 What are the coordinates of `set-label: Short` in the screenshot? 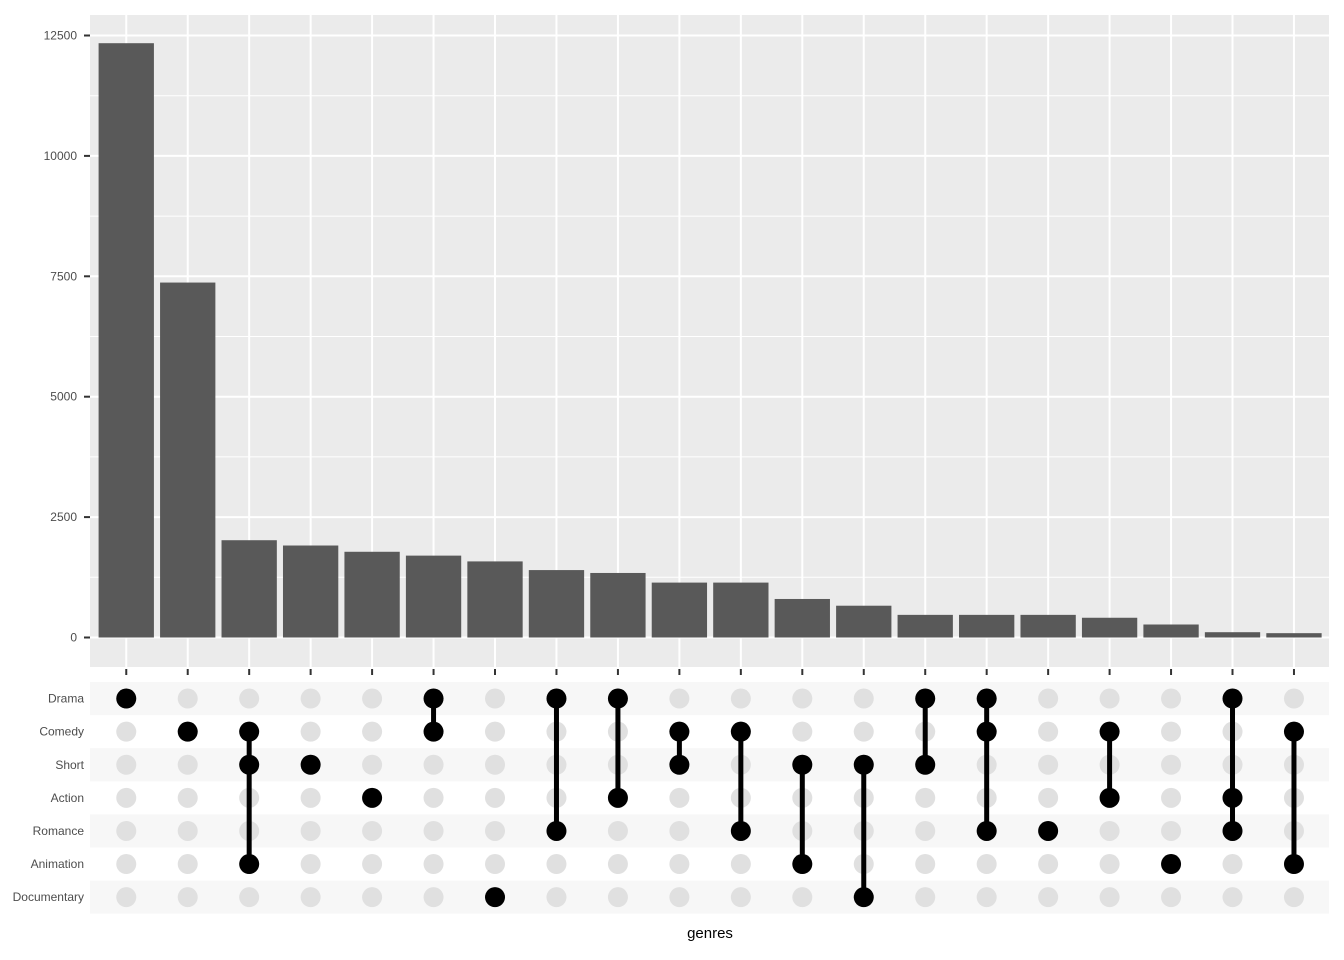 It's located at (69, 765).